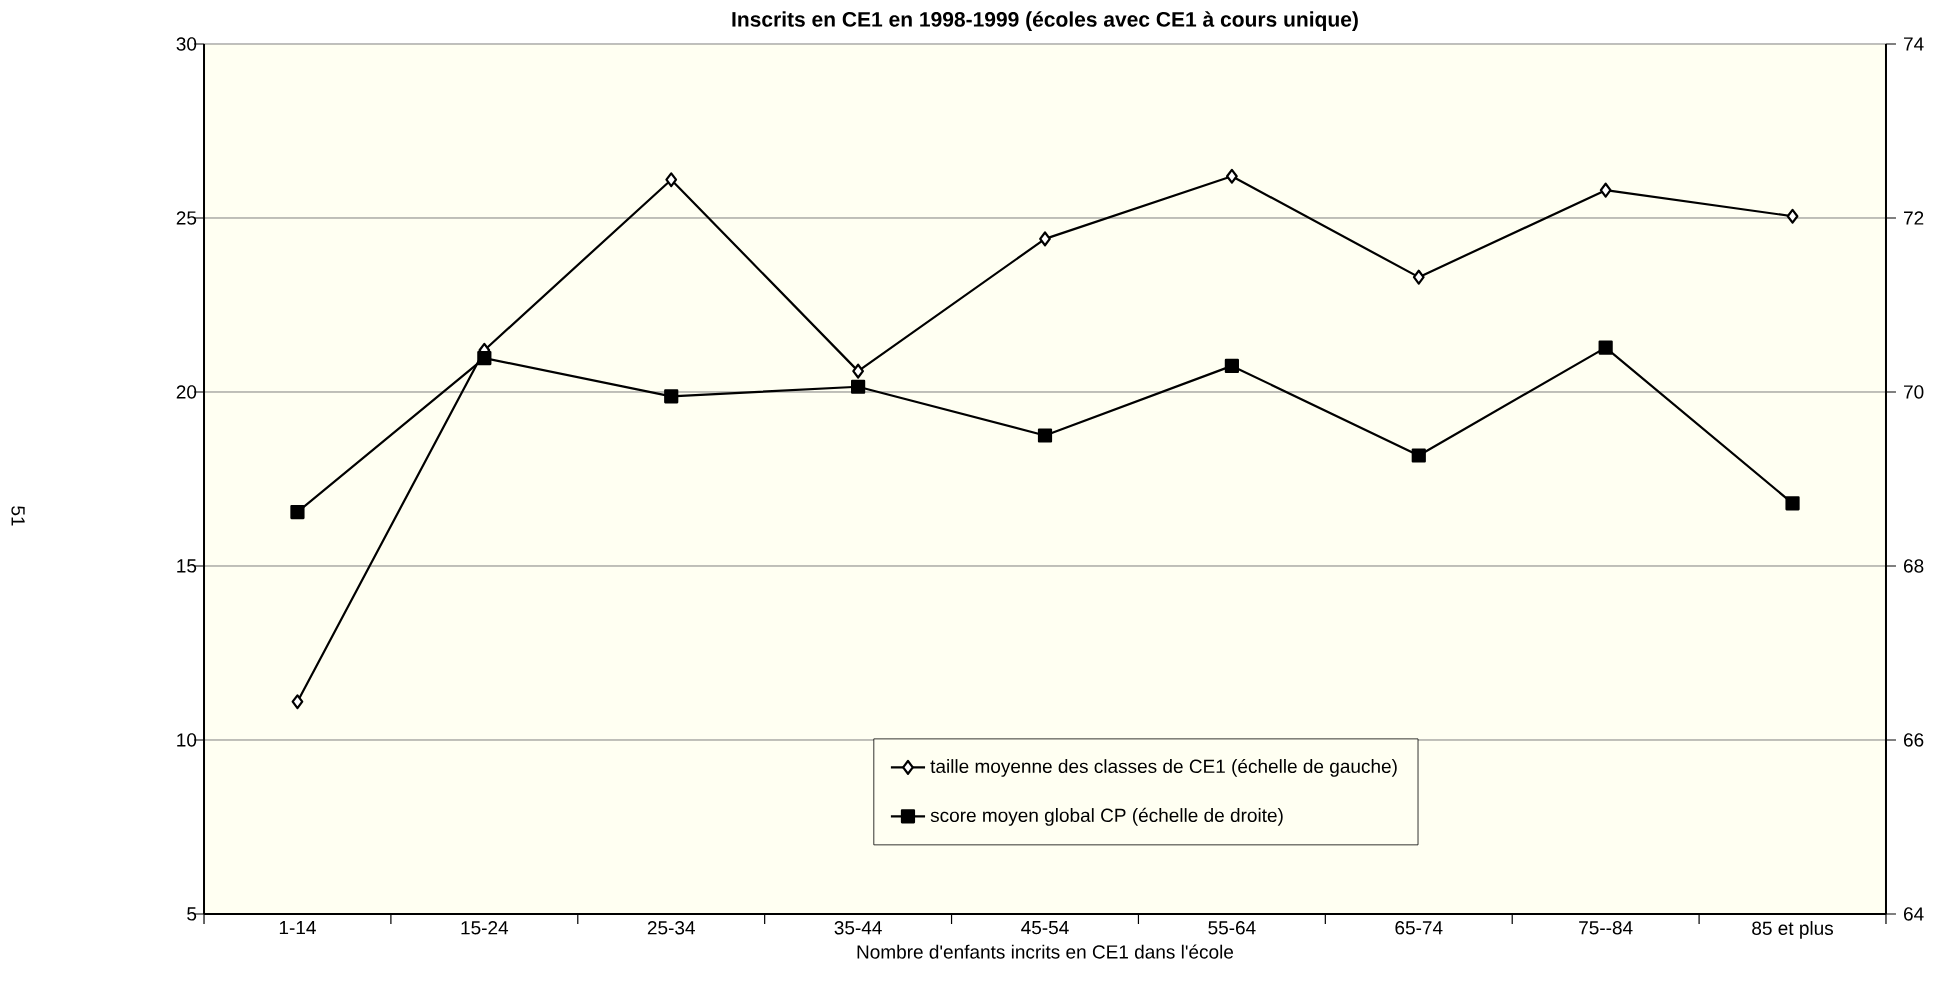  I want to click on legend-label: taille moyenne des classes de CE1 (échelle de gauche), so click(1163, 767).